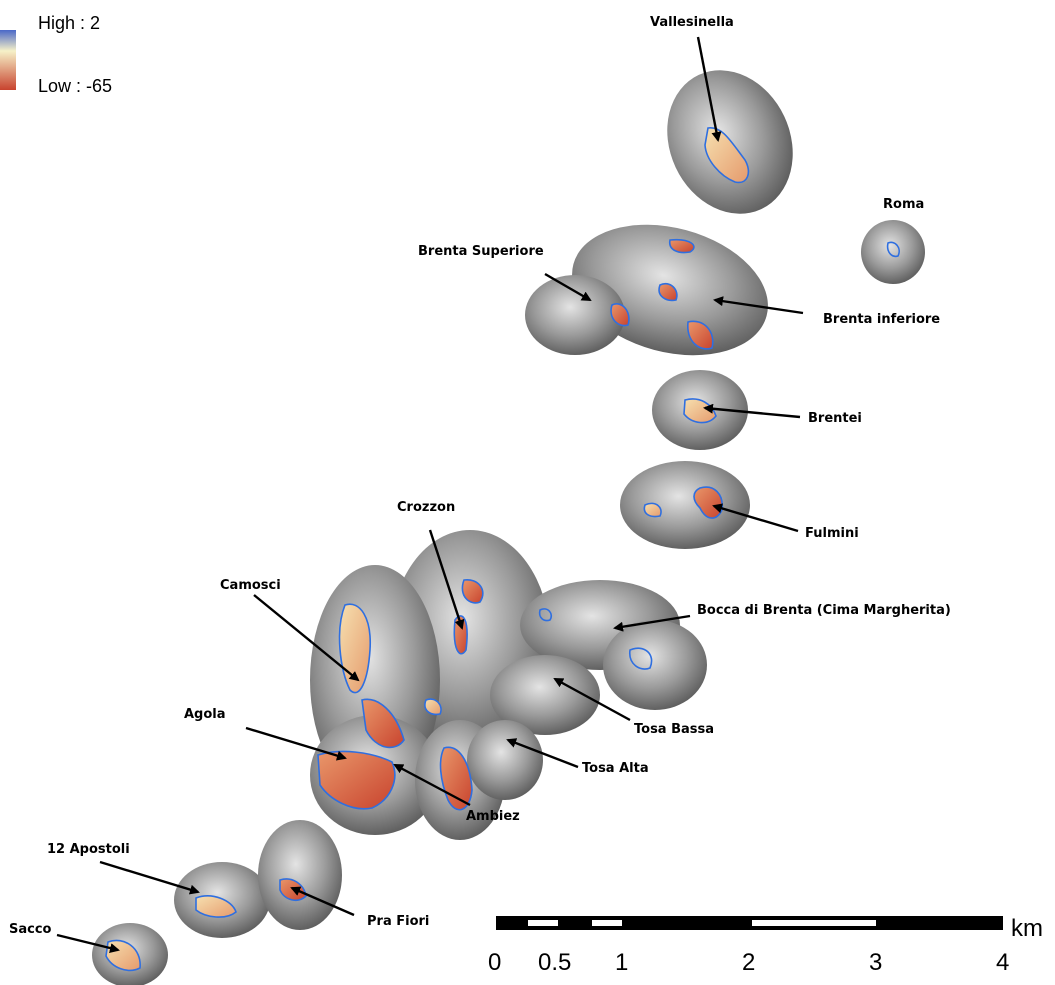 The width and height of the screenshot is (1055, 985). I want to click on arrow-fulmini, so click(755, 518).